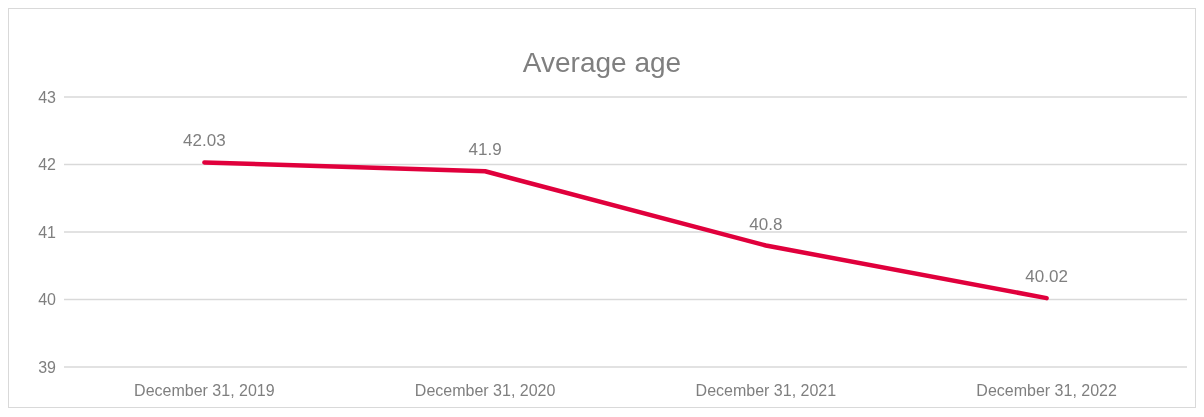  Describe the element at coordinates (47, 300) in the screenshot. I see `y-tick-label: 40` at that location.